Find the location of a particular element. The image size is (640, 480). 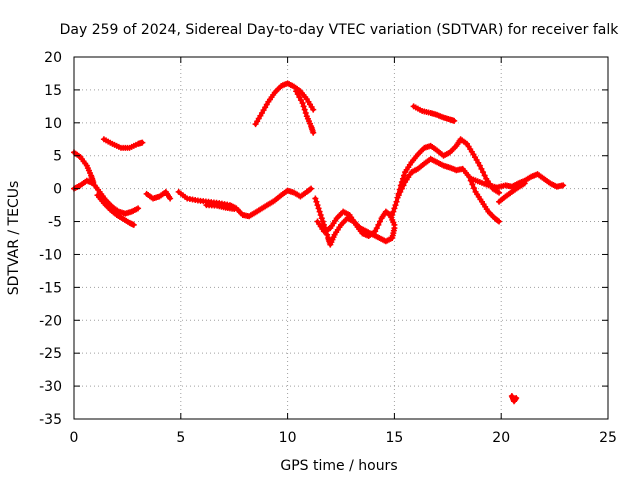

x-tick-label: 10 is located at coordinates (288, 438).